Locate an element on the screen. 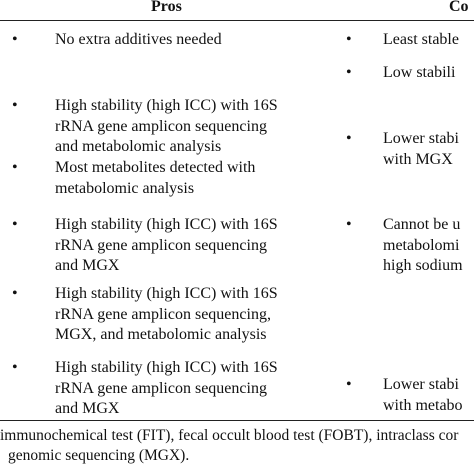  bottom-rule is located at coordinates (237, 420).